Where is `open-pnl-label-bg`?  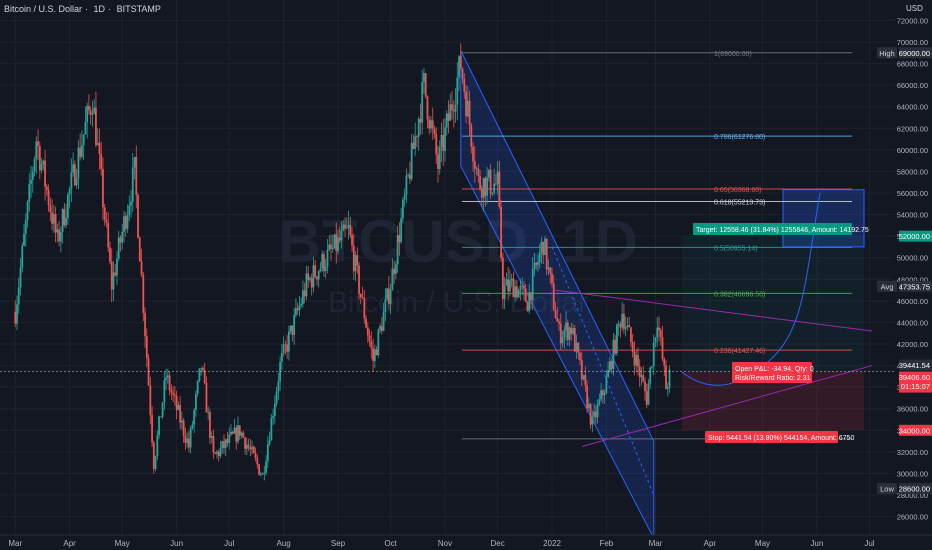
open-pnl-label-bg is located at coordinates (772, 372).